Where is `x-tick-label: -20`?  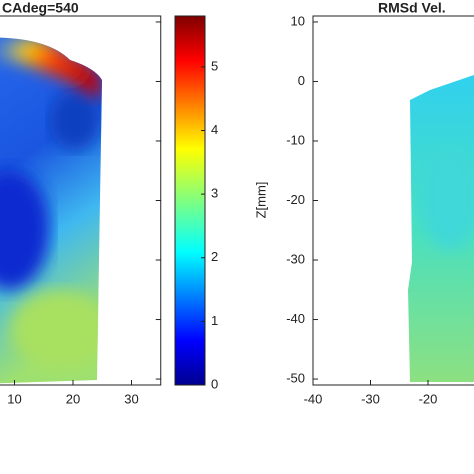
x-tick-label: -20 is located at coordinates (428, 398).